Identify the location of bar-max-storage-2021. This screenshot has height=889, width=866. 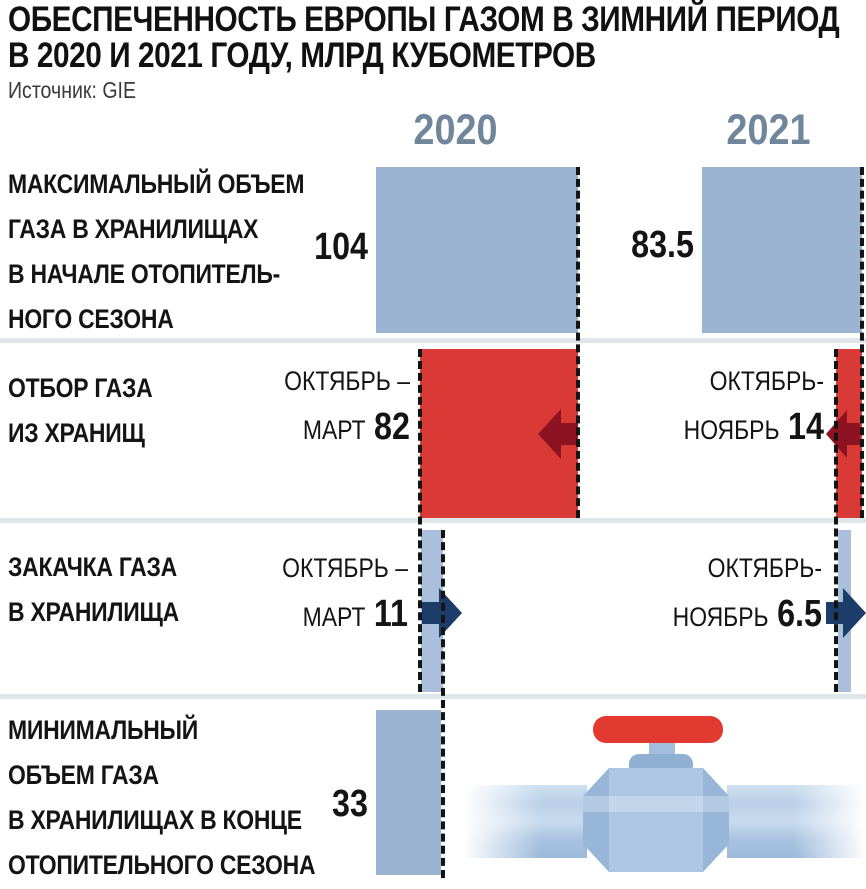
(782, 250).